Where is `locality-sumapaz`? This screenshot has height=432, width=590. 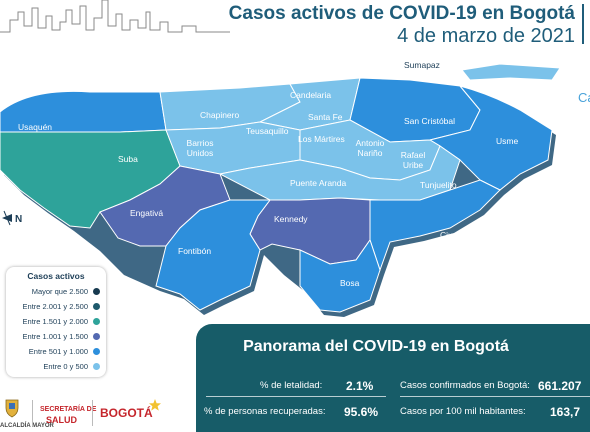 locality-sumapaz is located at coordinates (511, 72).